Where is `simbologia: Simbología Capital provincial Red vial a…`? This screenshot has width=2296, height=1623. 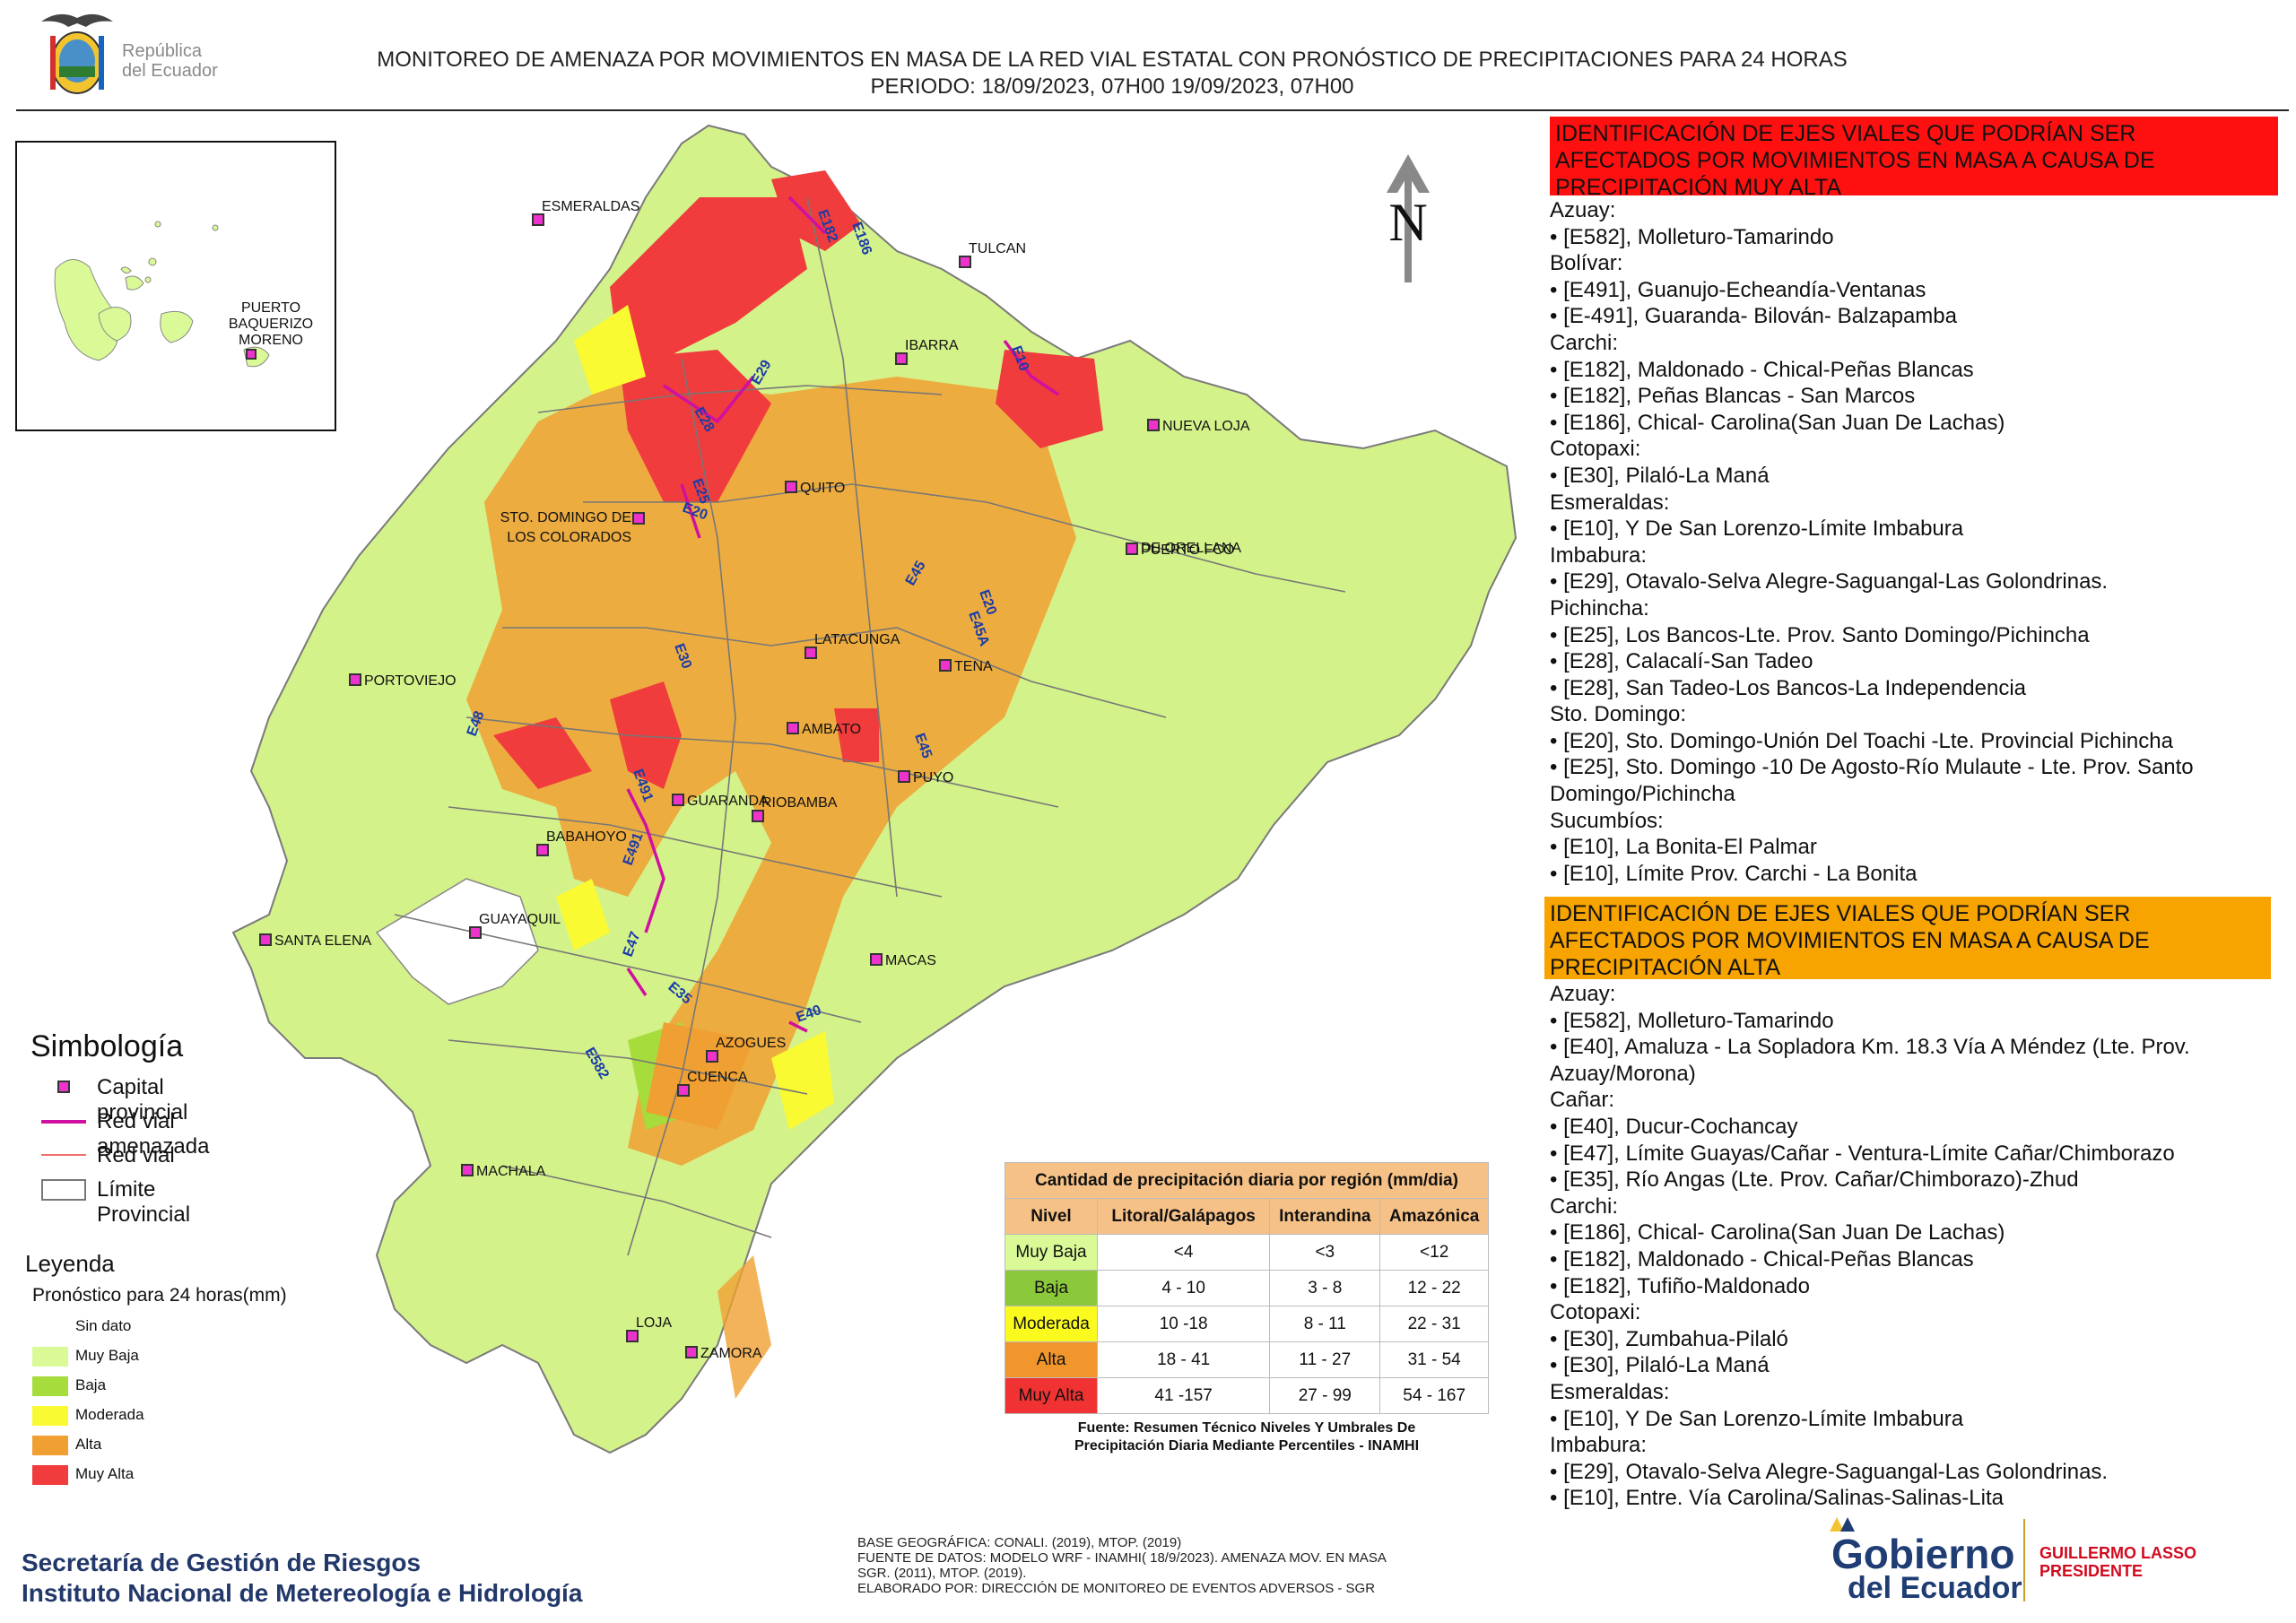 simbologia: Simbología Capital provincial Red vial a… is located at coordinates (119, 1128).